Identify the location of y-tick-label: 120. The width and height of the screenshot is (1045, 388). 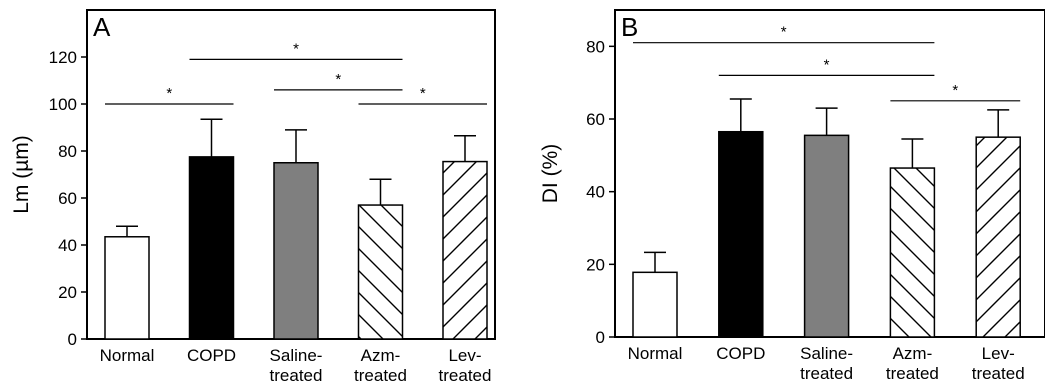
(63, 57).